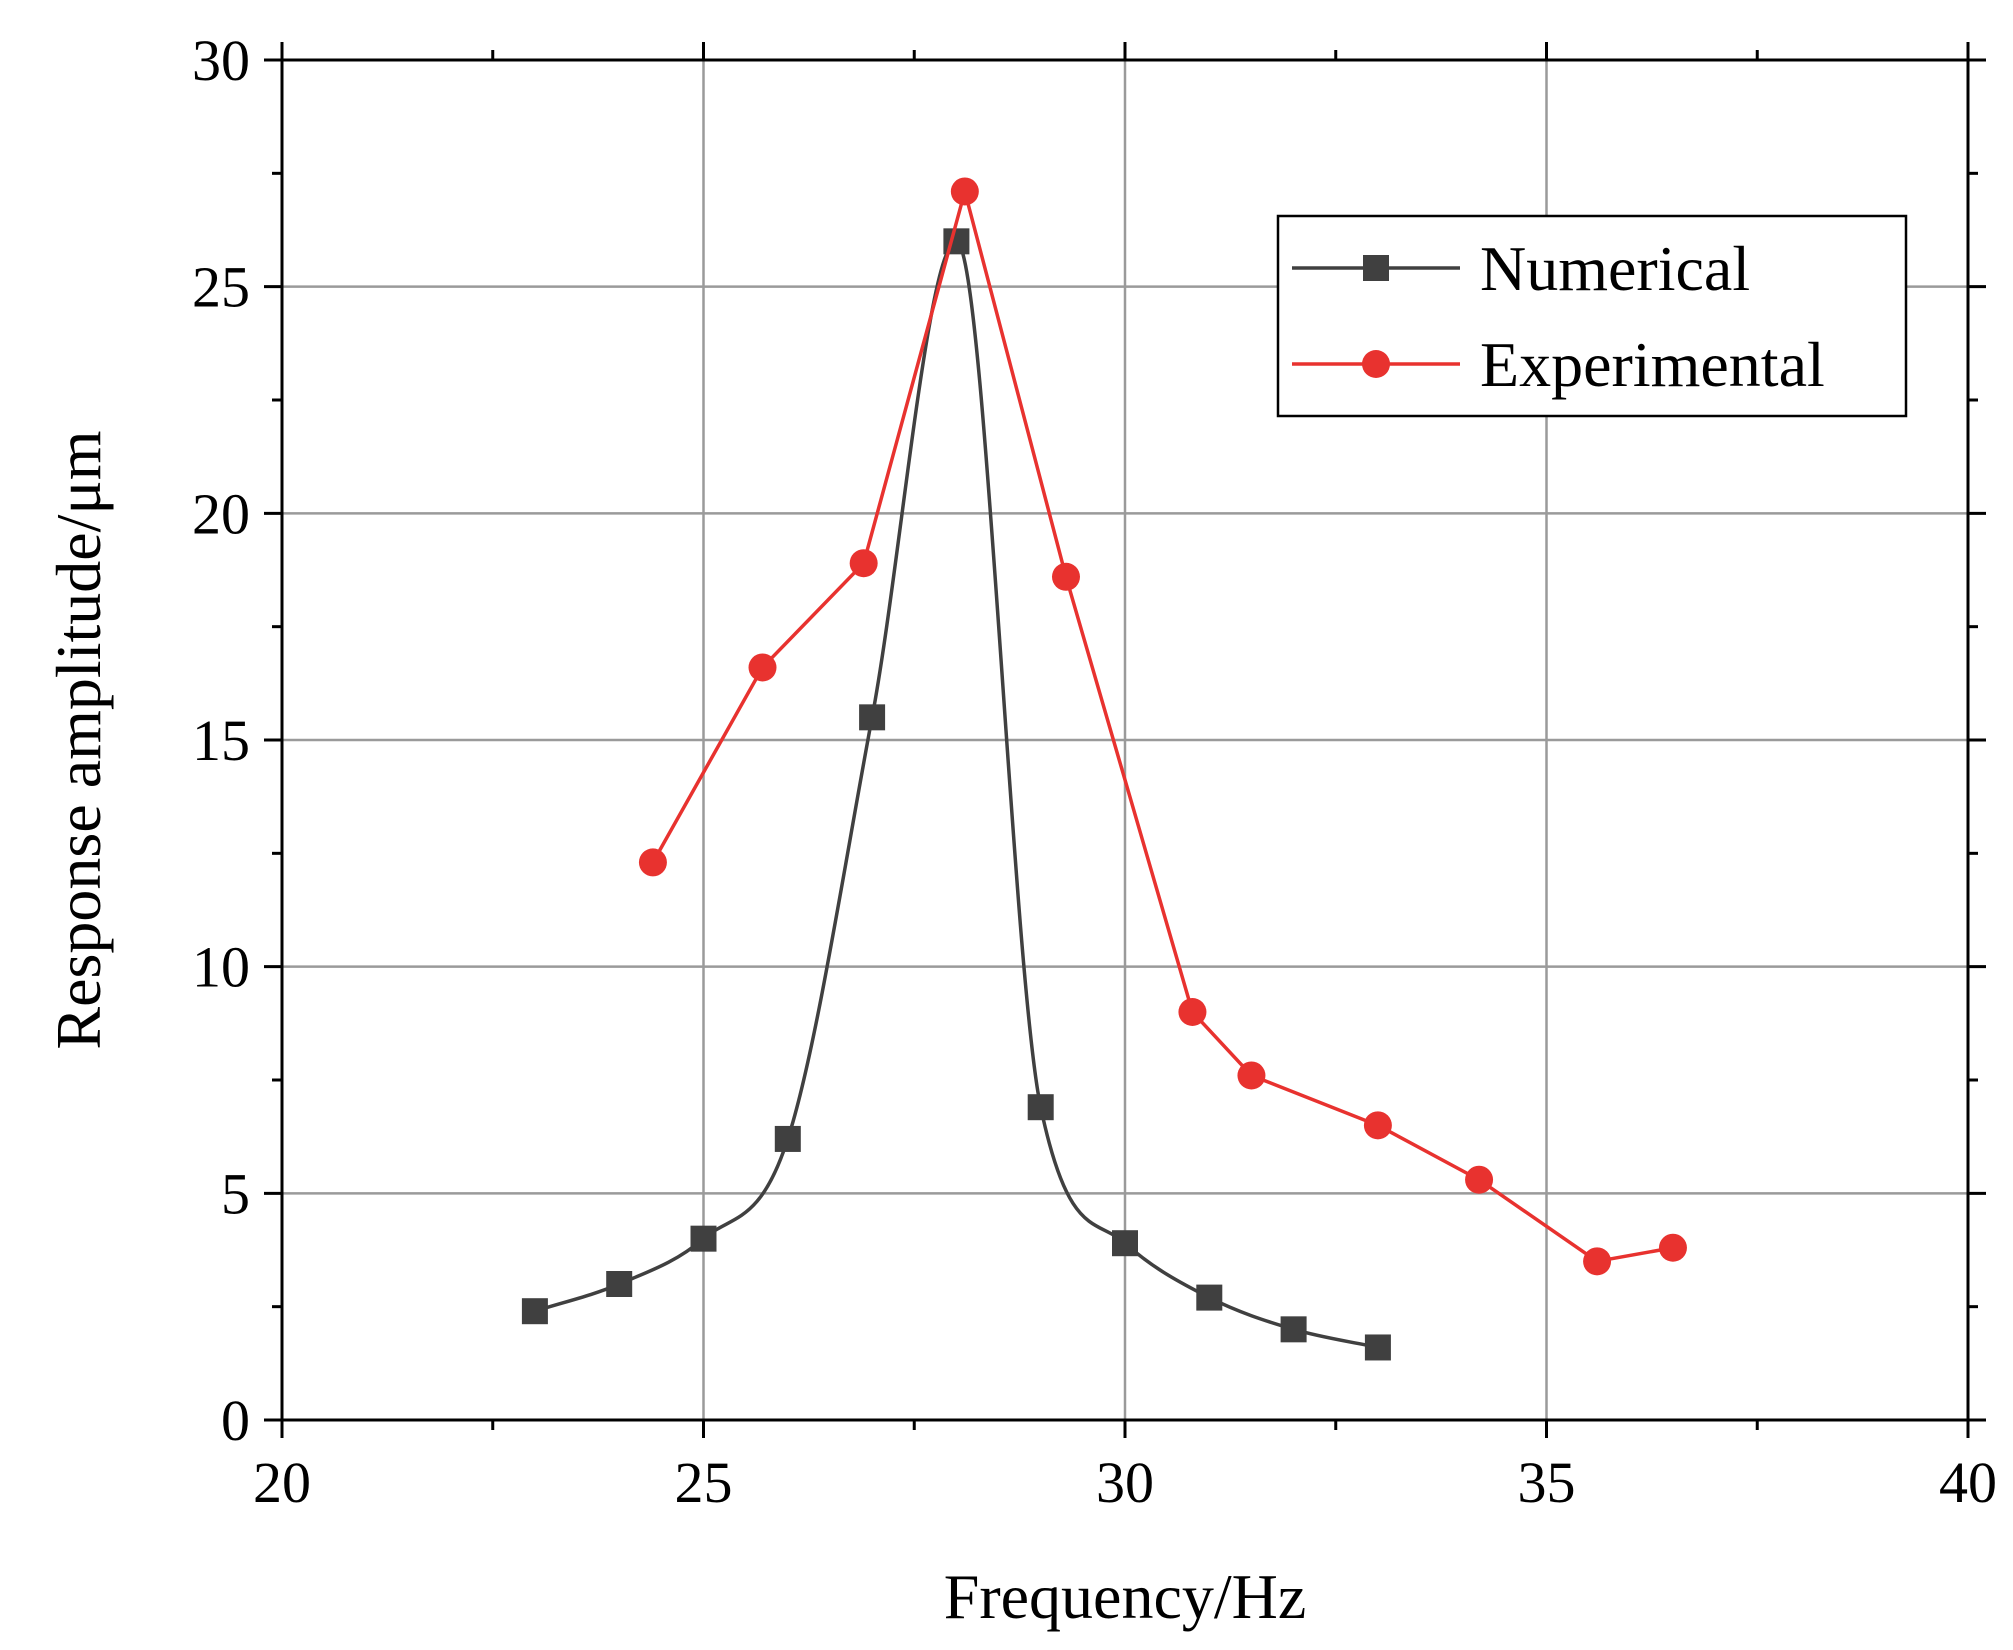  What do you see at coordinates (1376, 268) in the screenshot?
I see `legend-marker-numerical` at bounding box center [1376, 268].